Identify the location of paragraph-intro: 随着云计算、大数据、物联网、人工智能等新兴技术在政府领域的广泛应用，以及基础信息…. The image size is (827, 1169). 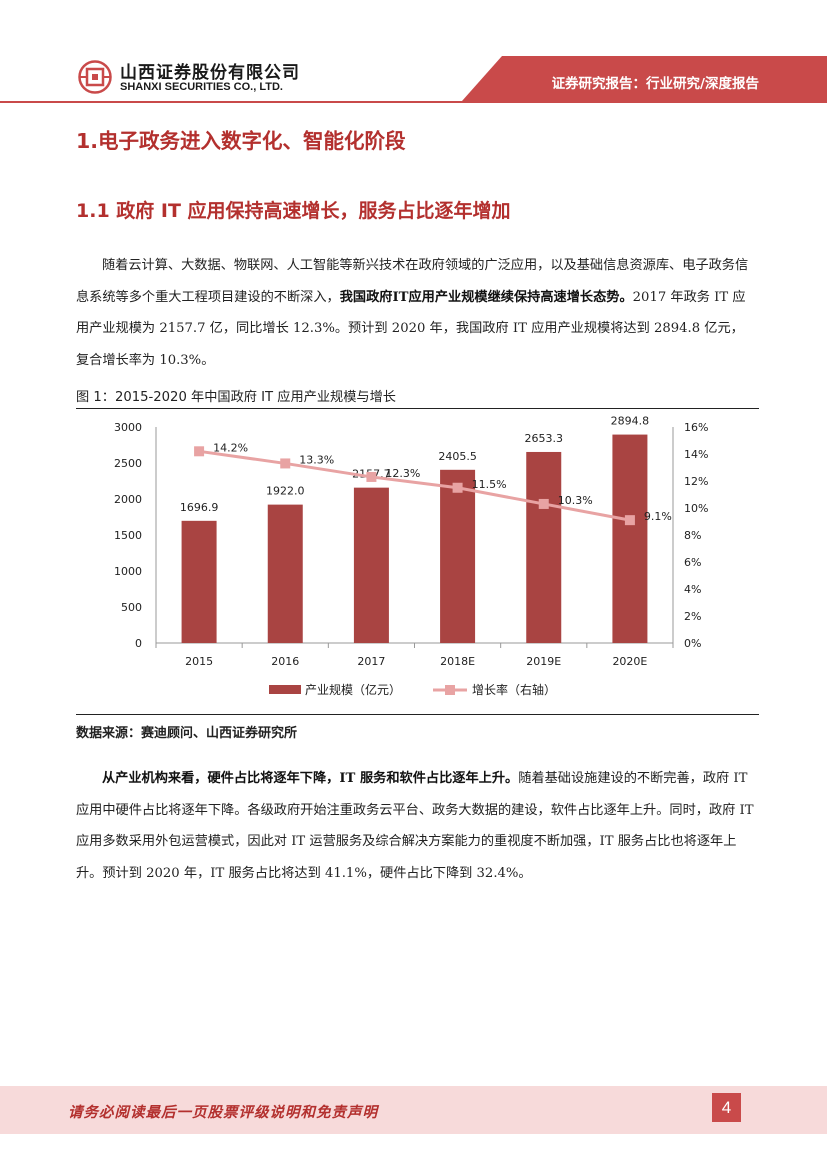
(416, 313).